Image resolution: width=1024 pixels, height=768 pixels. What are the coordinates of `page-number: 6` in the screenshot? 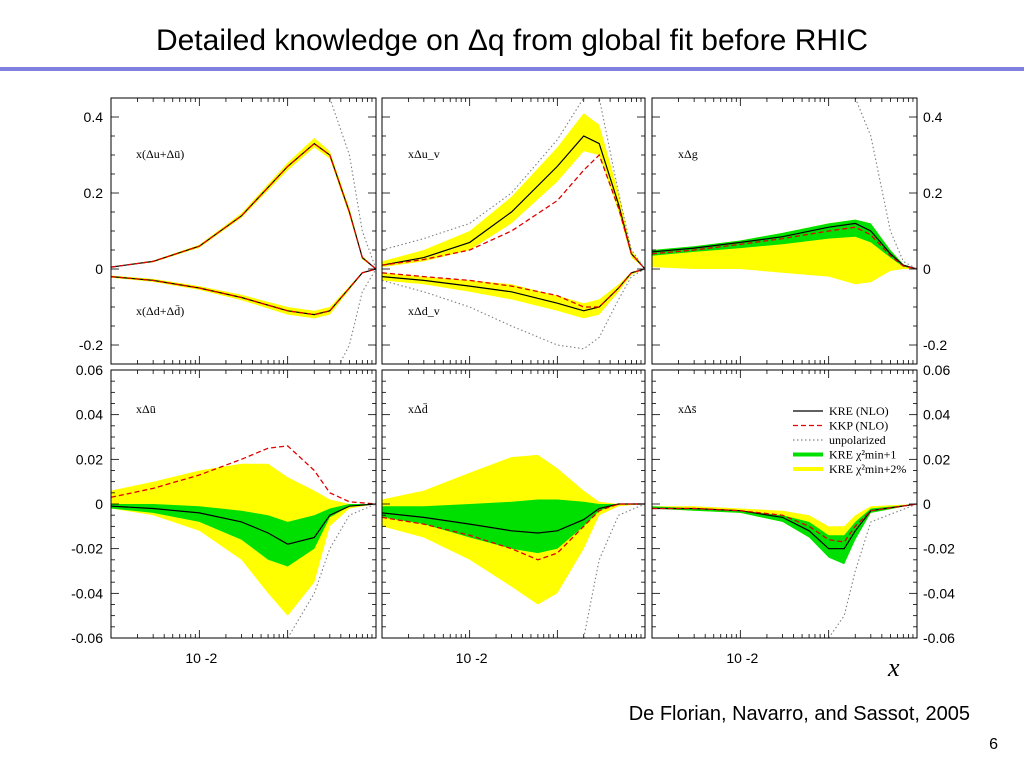 It's located at (993, 744).